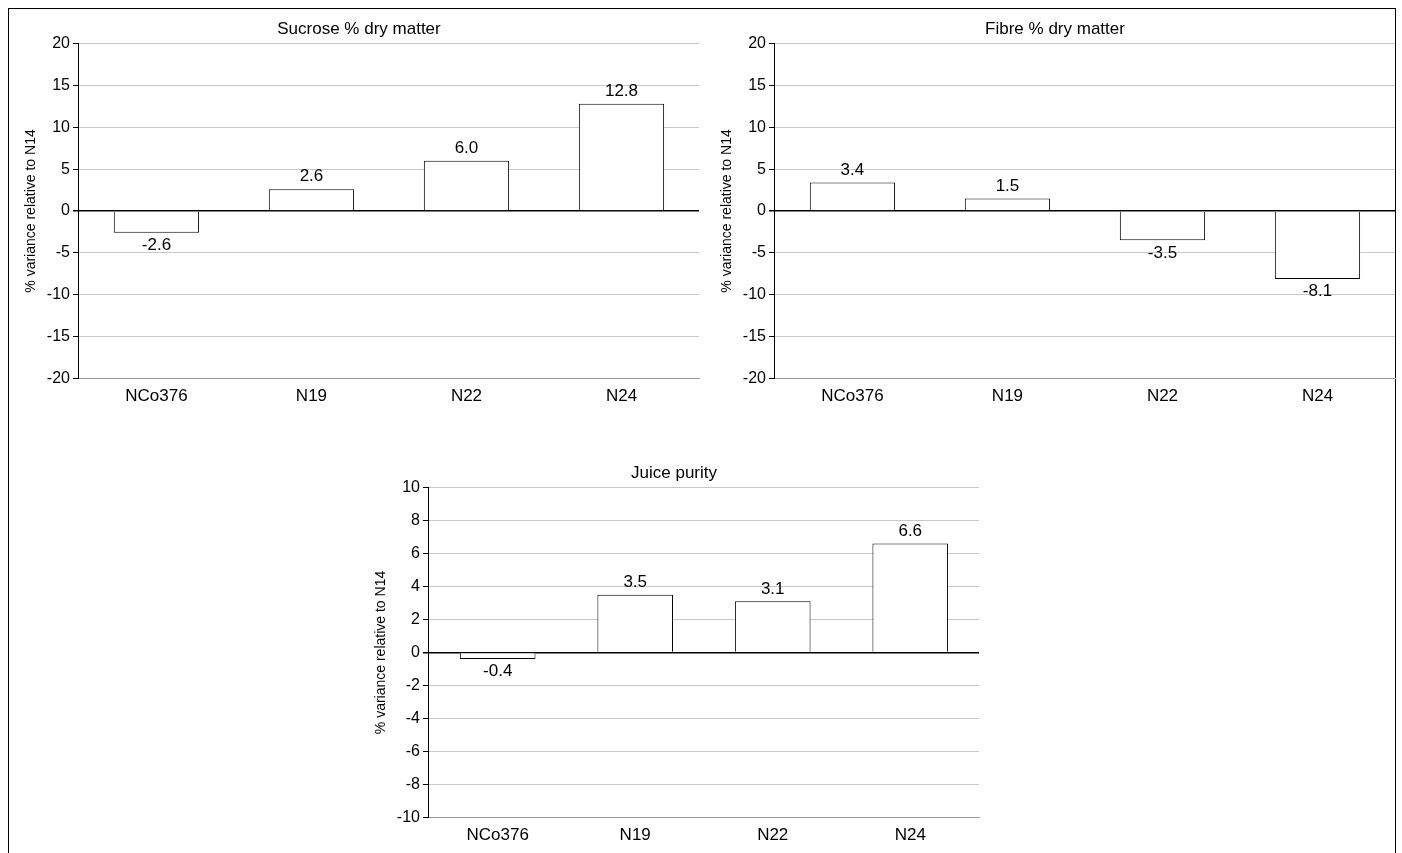 The height and width of the screenshot is (853, 1402). What do you see at coordinates (1162, 252) in the screenshot?
I see `data-label: -3.5` at bounding box center [1162, 252].